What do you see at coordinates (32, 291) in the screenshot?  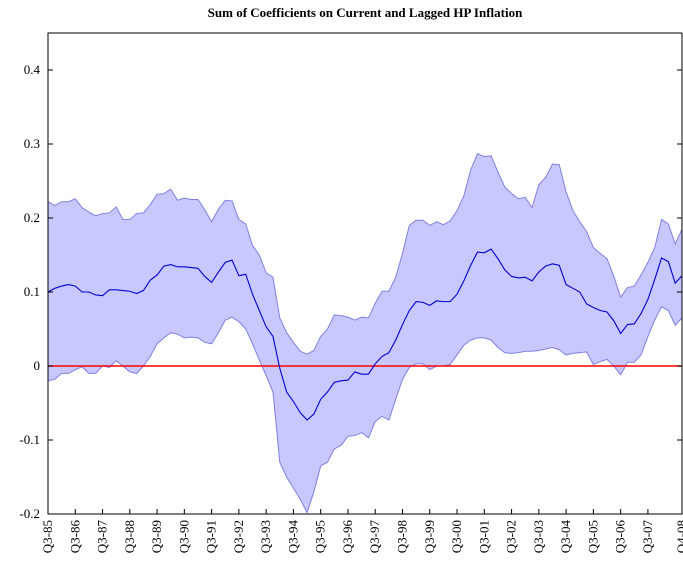 I see `y-tick-label: 0.1` at bounding box center [32, 291].